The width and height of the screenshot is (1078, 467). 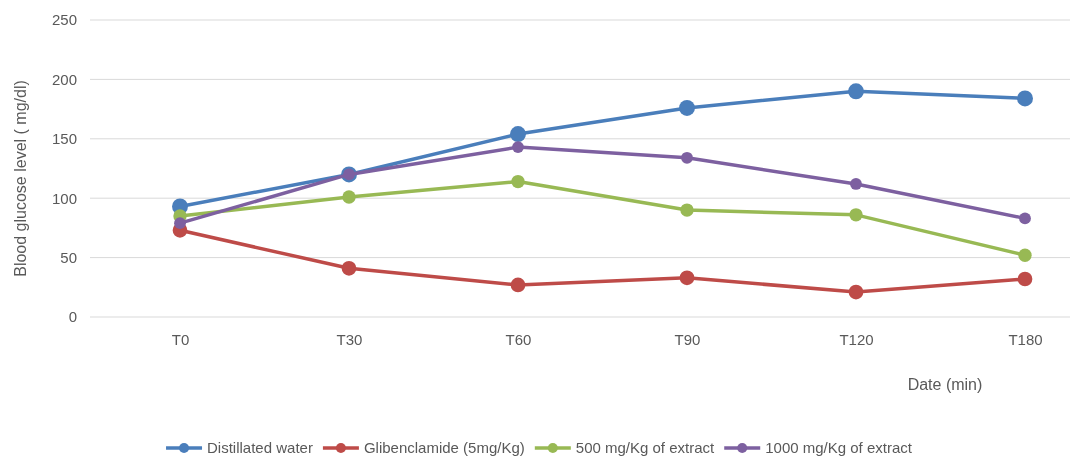 What do you see at coordinates (64, 79) in the screenshot?
I see `y-tick-label: 200` at bounding box center [64, 79].